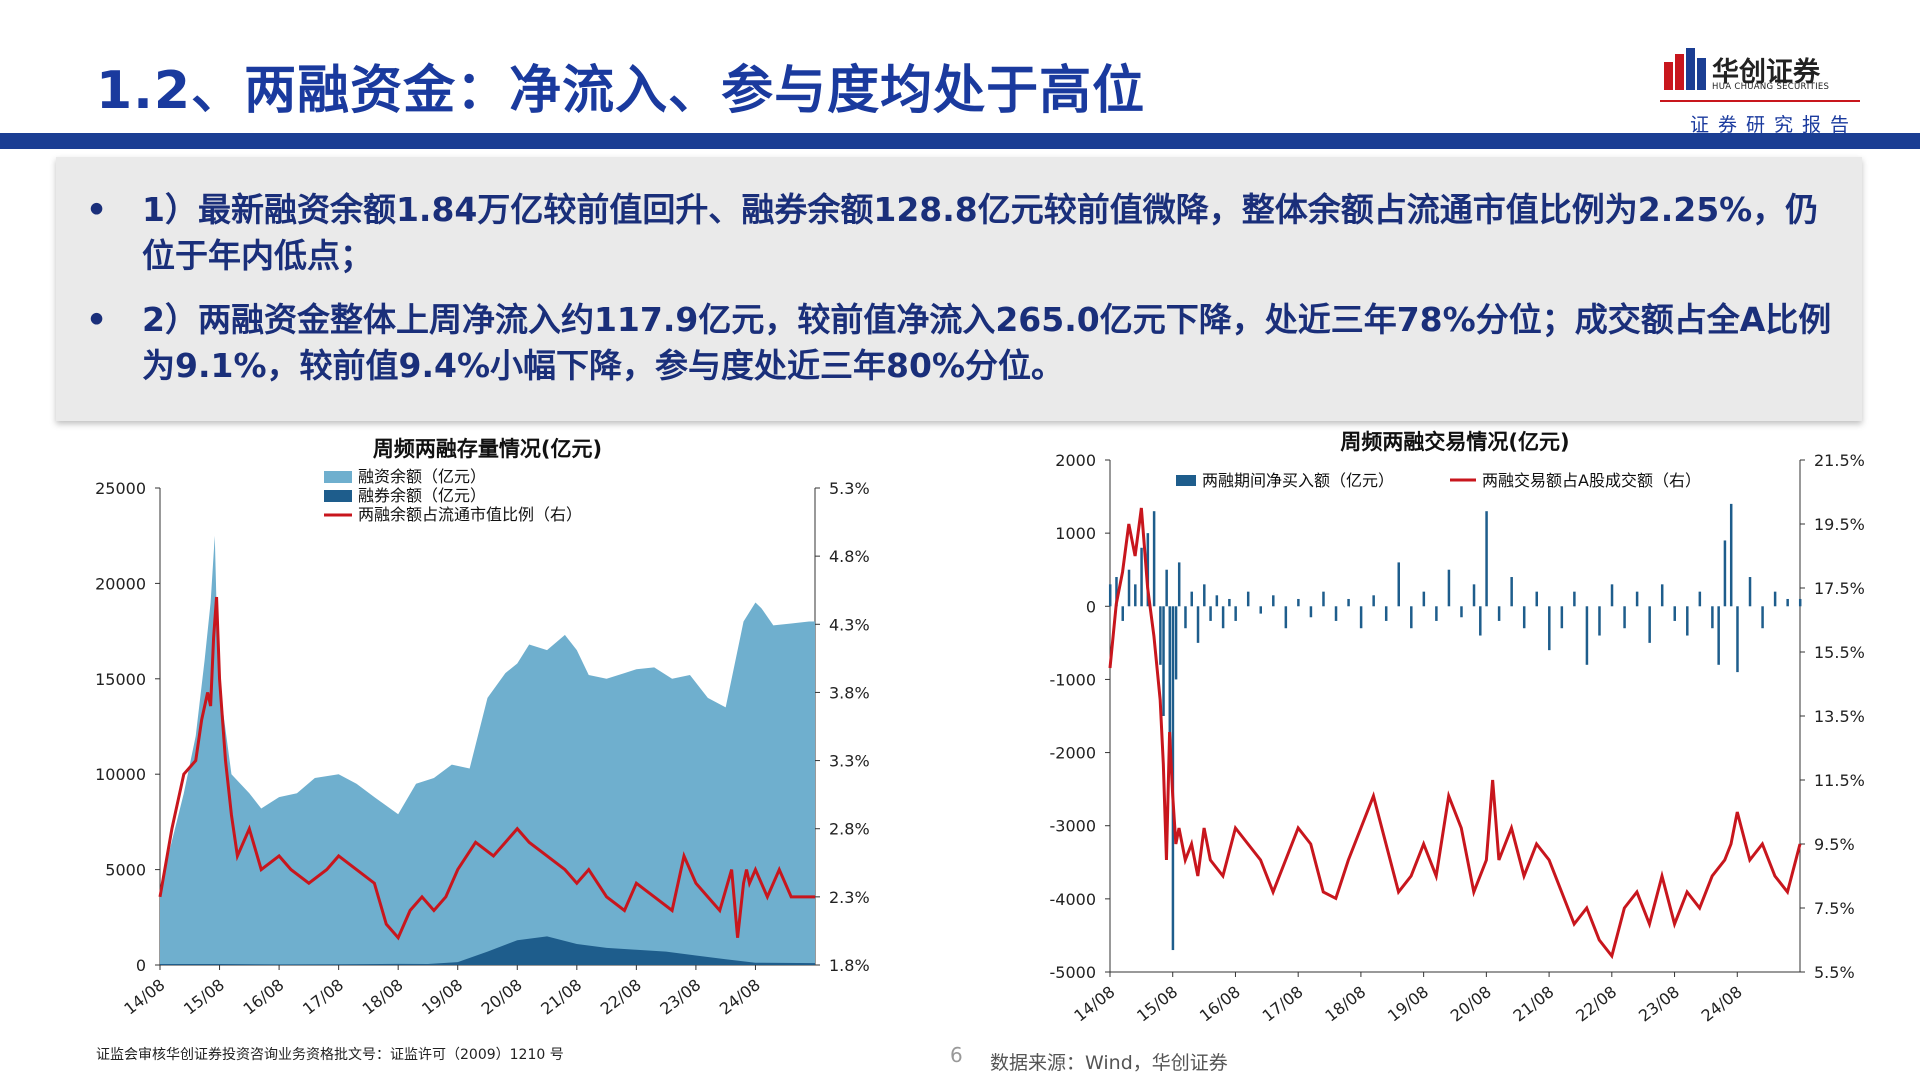 Image resolution: width=1920 pixels, height=1080 pixels. I want to click on y2-tick-label: 2.3%, so click(849, 897).